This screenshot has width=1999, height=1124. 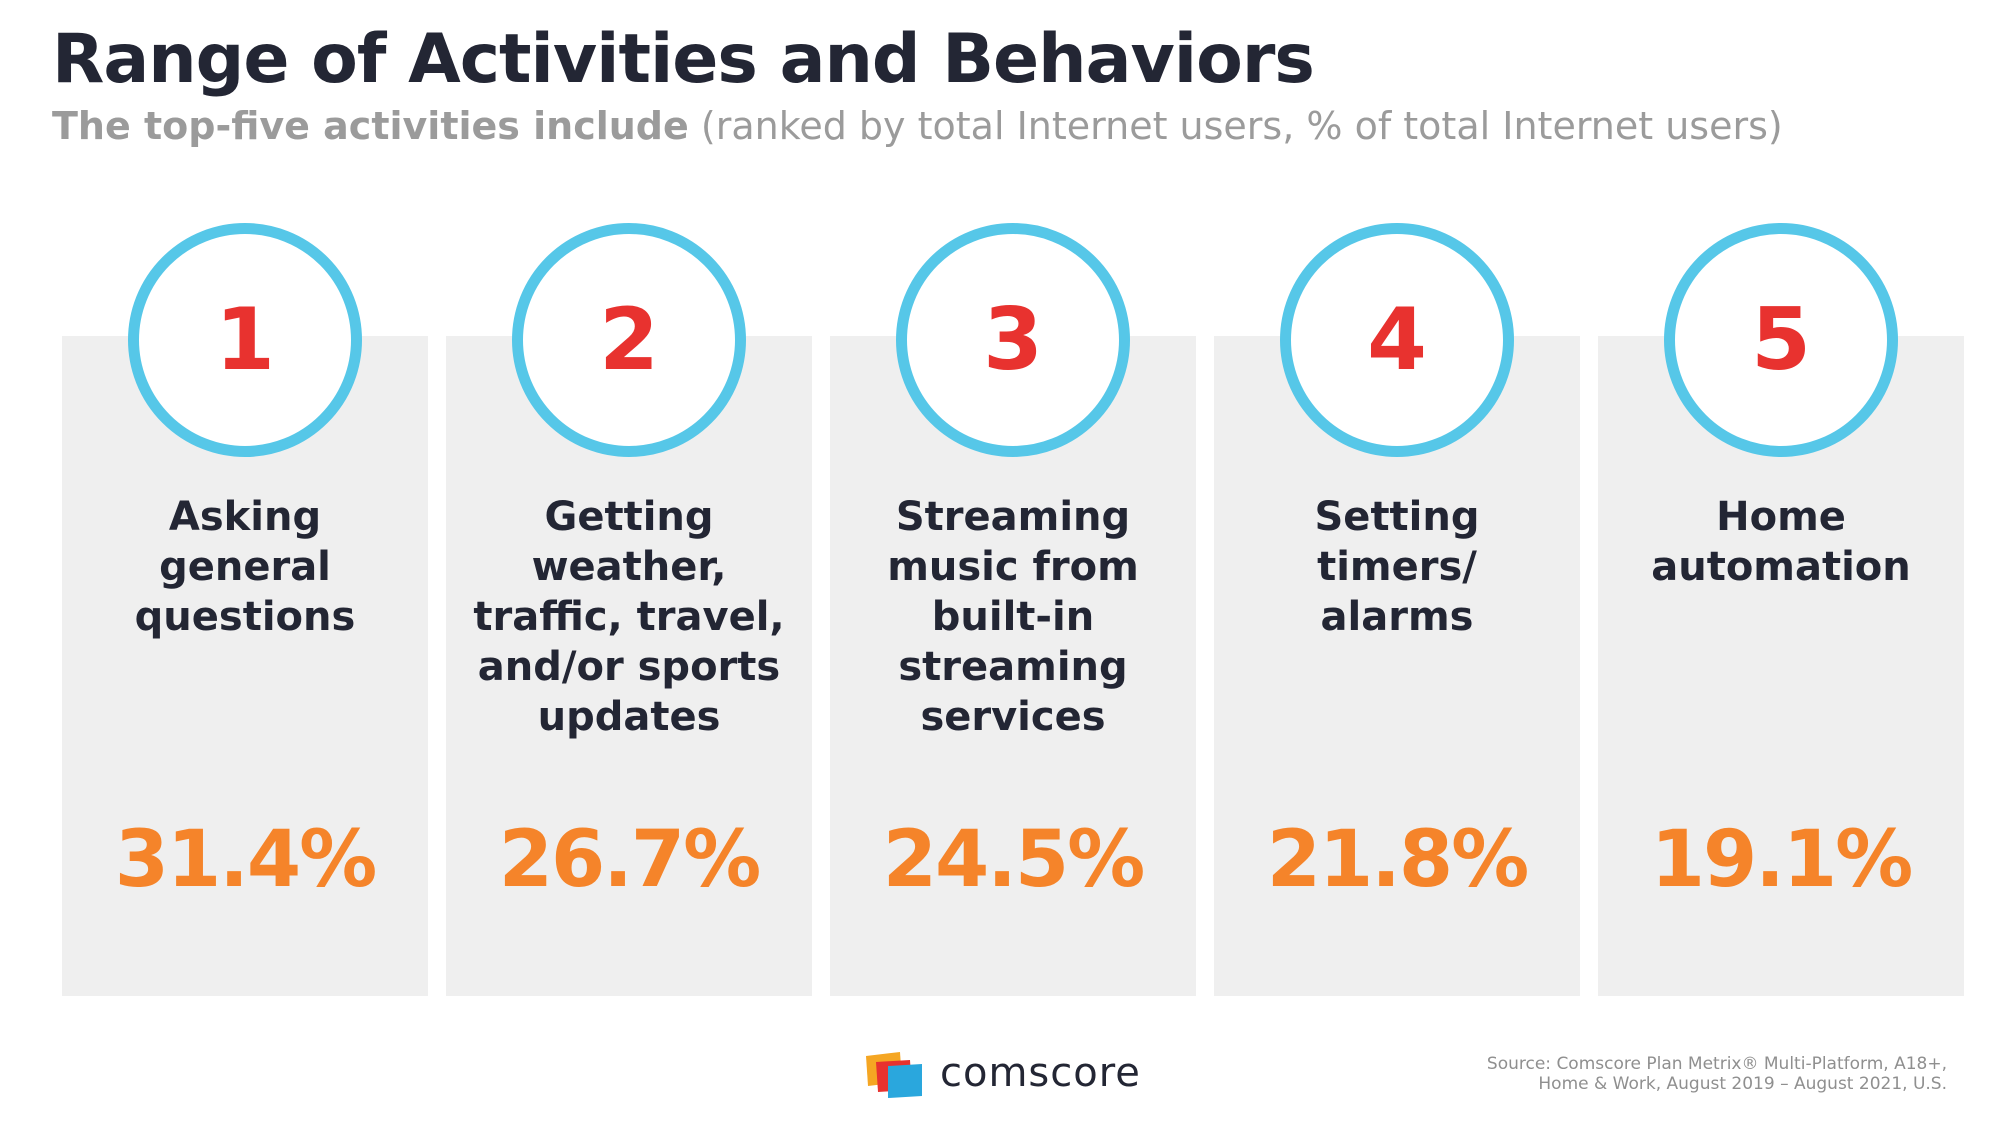 I want to click on activity-label: Home automation, so click(x=1781, y=542).